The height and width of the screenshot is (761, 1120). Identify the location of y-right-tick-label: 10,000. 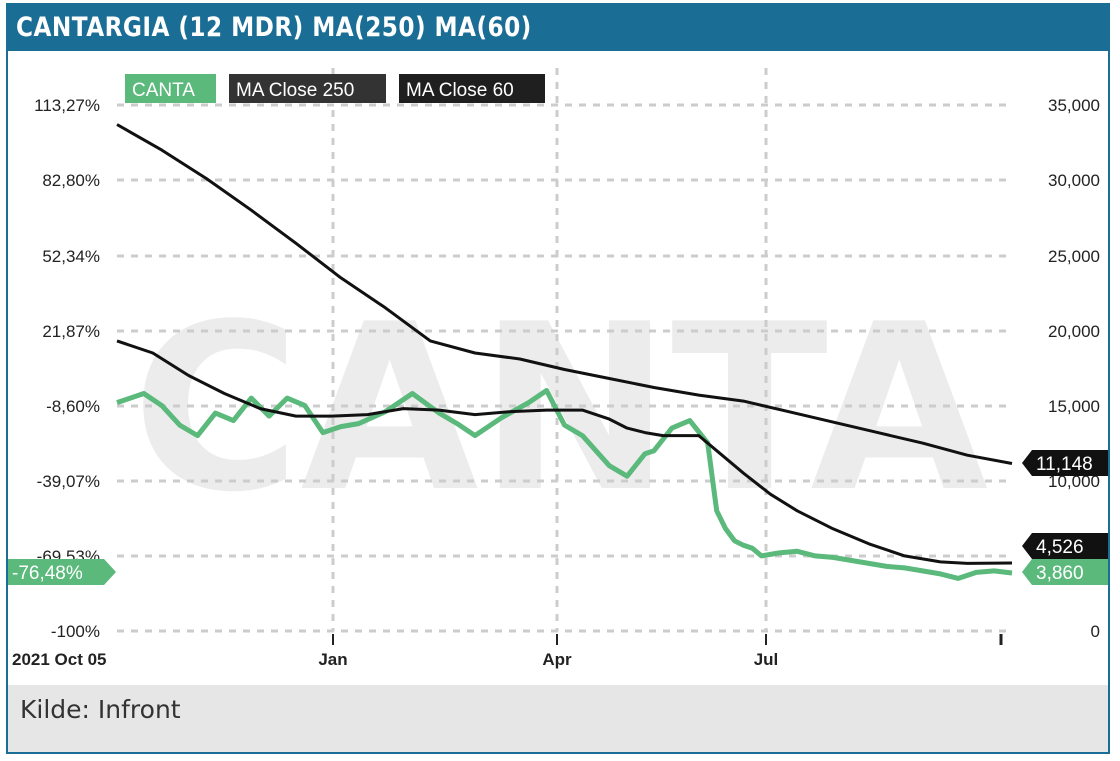
(1074, 481).